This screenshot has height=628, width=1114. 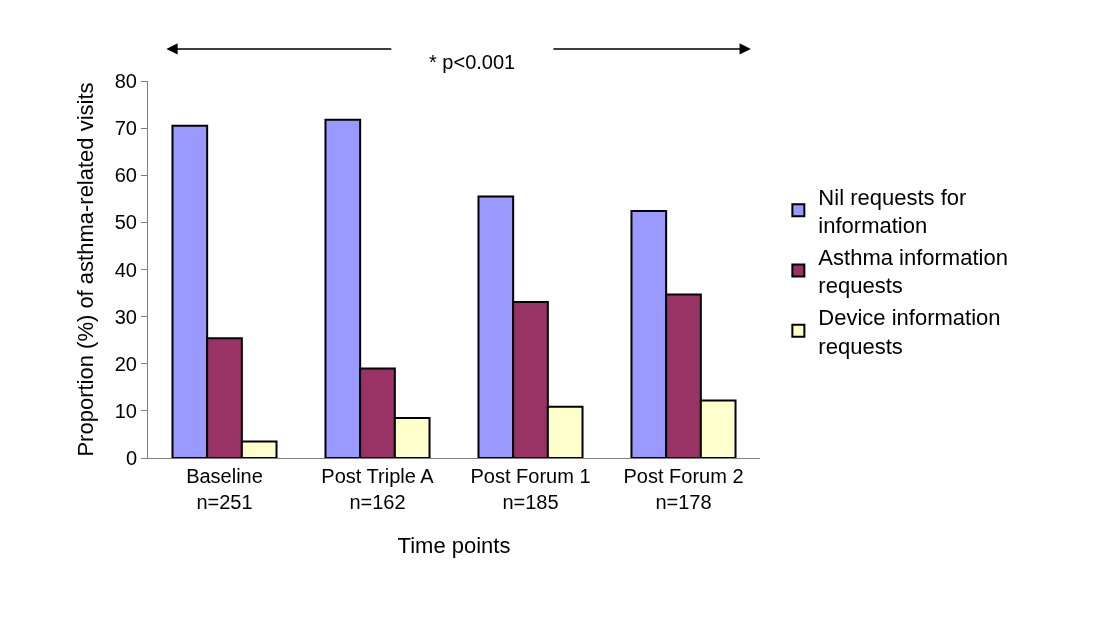 I want to click on y-tick-label: 0, so click(x=131, y=458).